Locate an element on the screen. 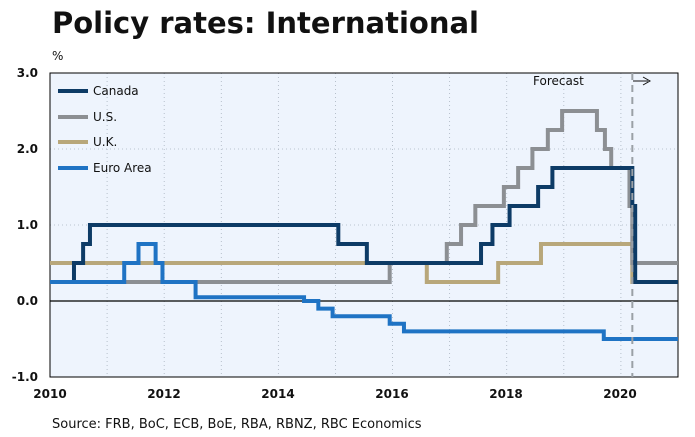  forecast-arrow is located at coordinates (642, 81).